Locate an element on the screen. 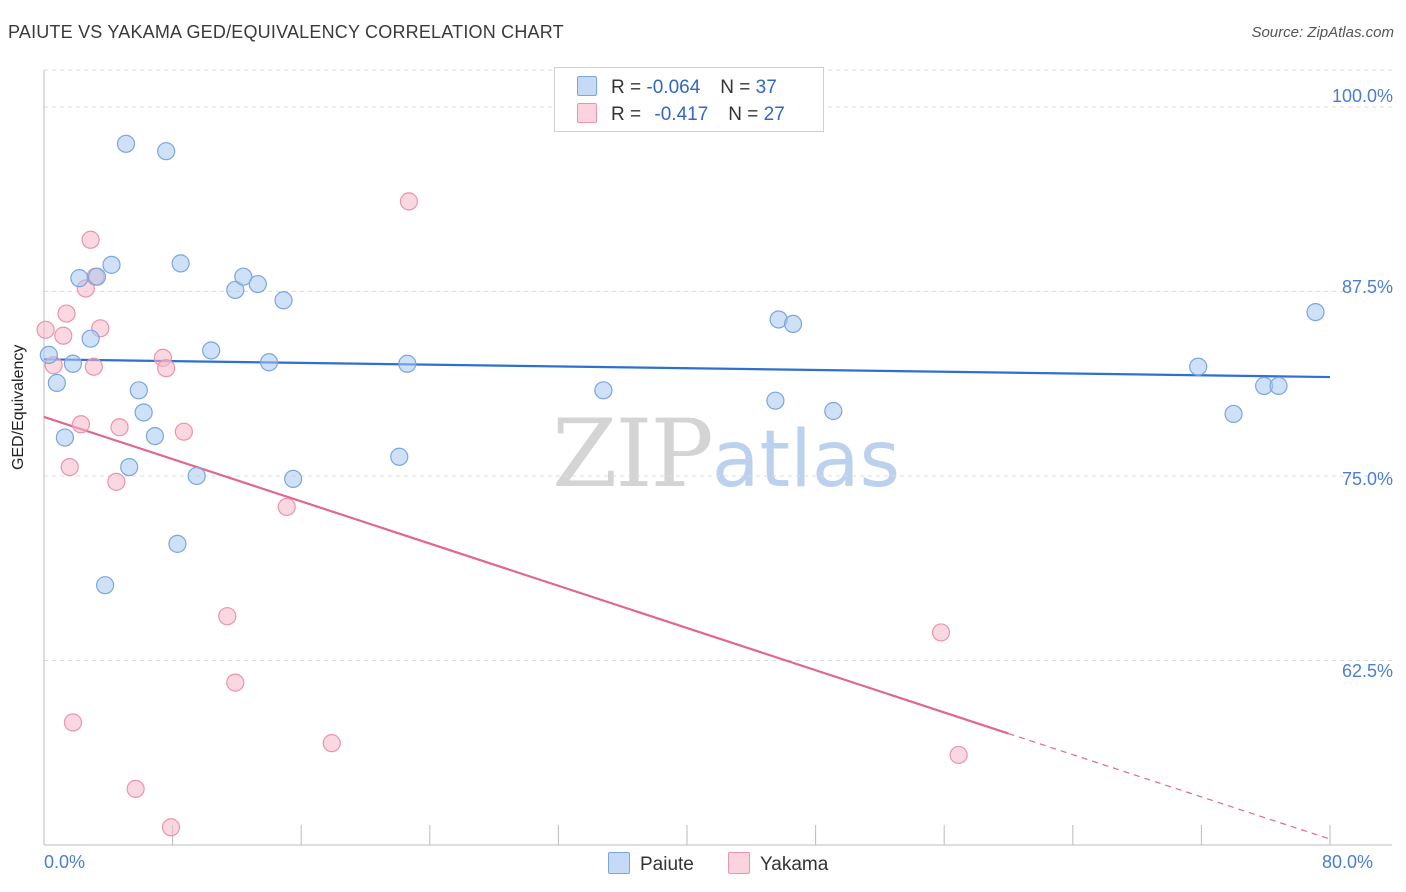 This screenshot has height=892, width=1406. y-tick-label: 62.5% is located at coordinates (1367, 671).